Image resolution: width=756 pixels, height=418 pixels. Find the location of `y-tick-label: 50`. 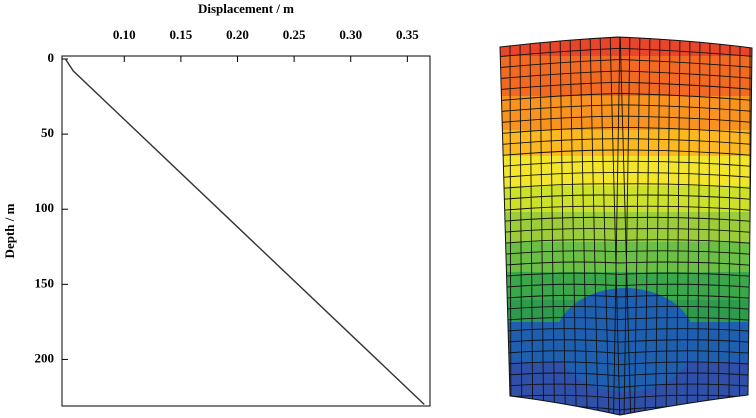

y-tick-label: 50 is located at coordinates (47, 132).